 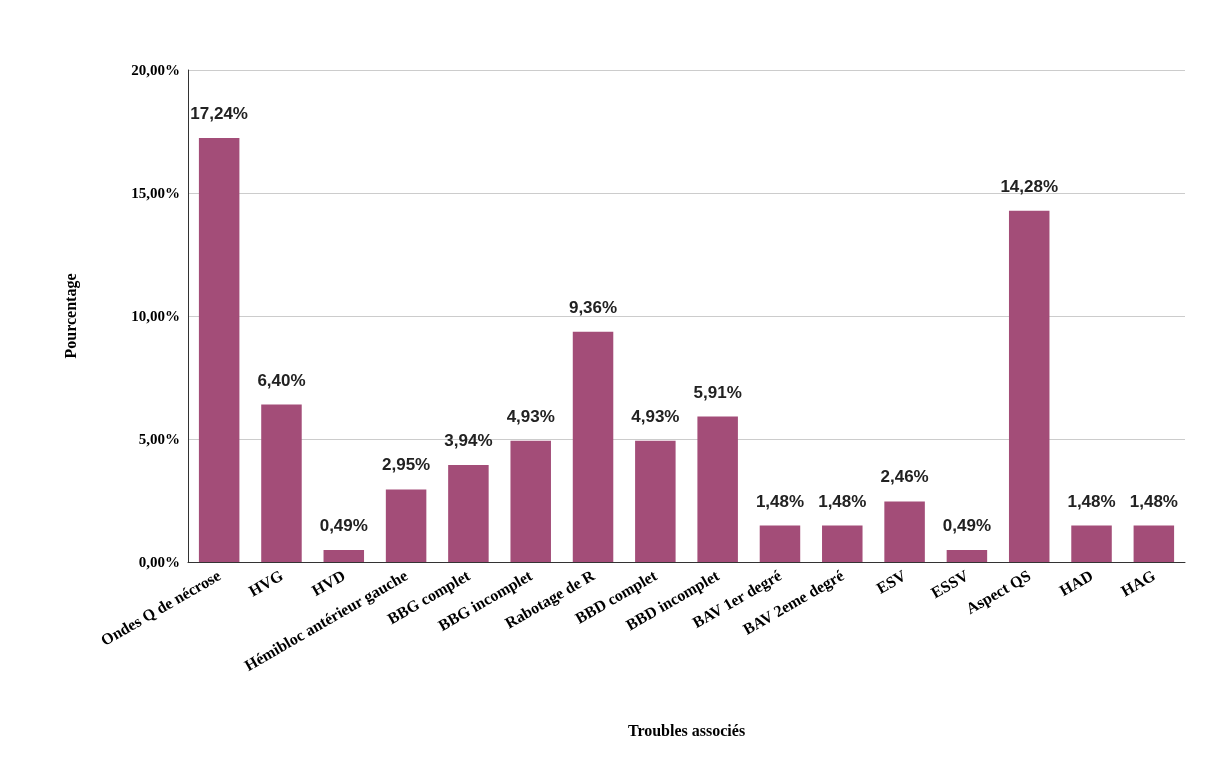 What do you see at coordinates (219, 113) in the screenshot?
I see `data-label: 17,24%` at bounding box center [219, 113].